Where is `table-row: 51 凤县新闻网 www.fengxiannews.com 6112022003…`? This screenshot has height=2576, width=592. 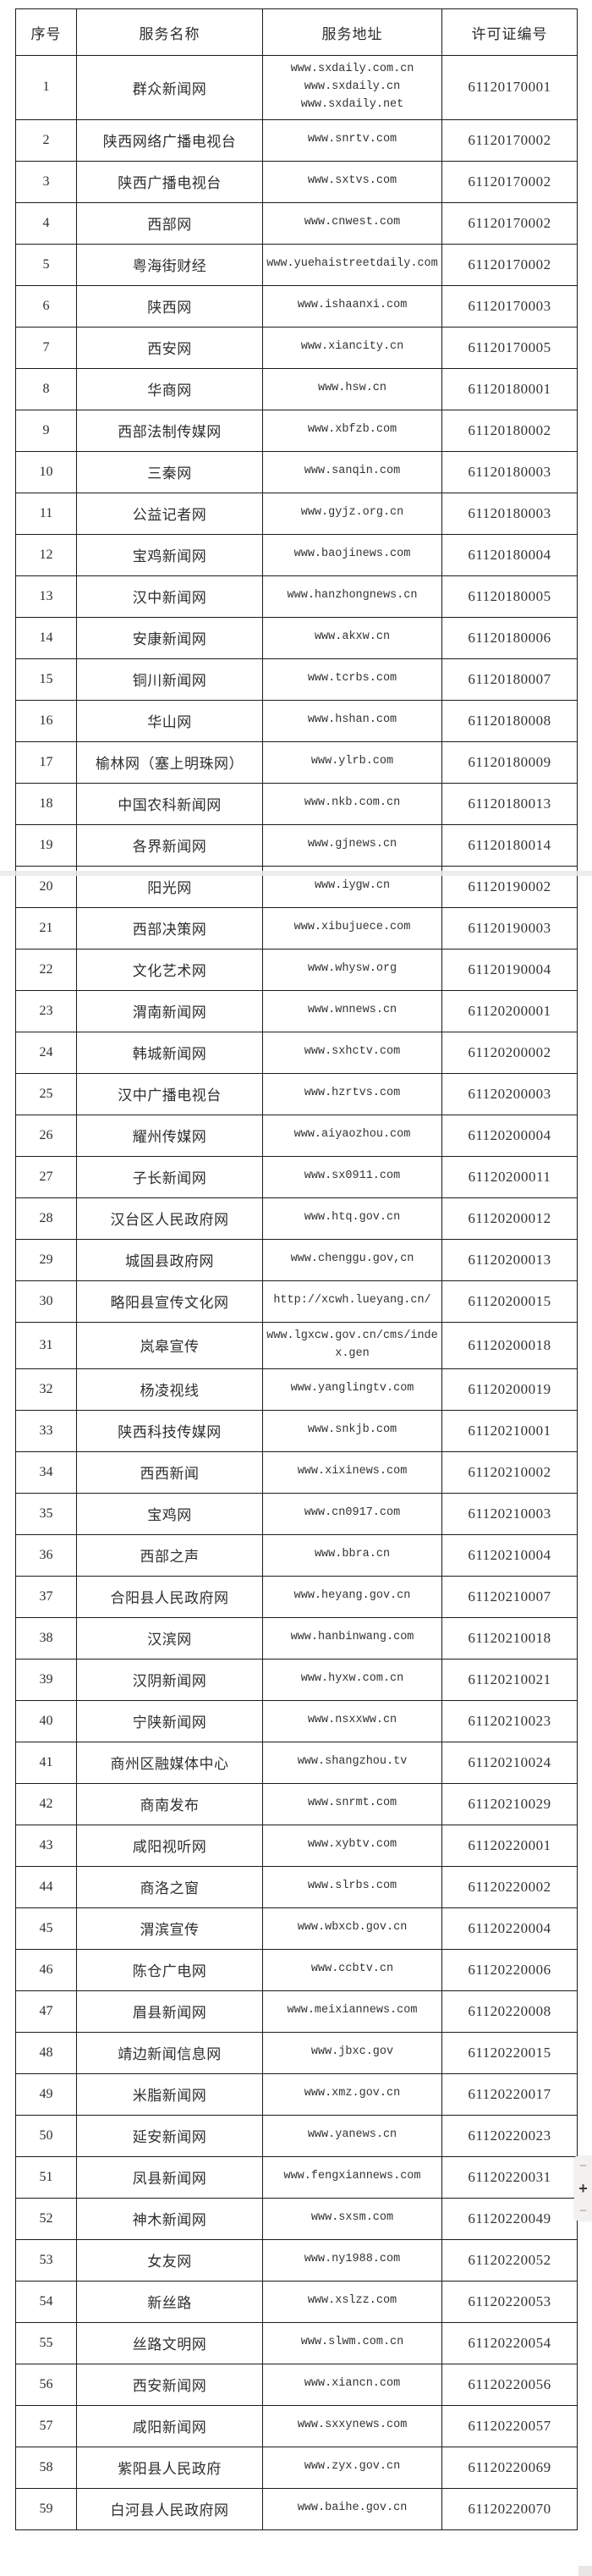
table-row: 51 凤县新闻网 www.fengxiannews.com 6112022003… is located at coordinates (296, 2177).